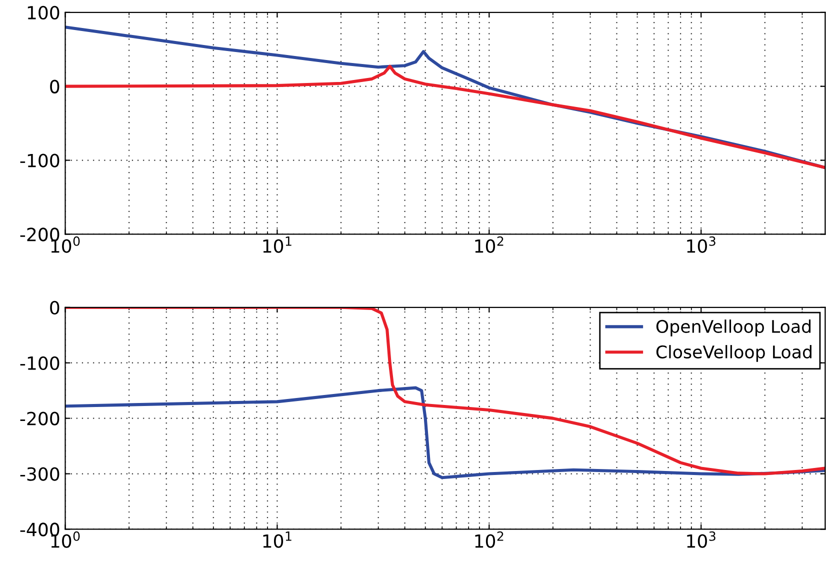 The image size is (826, 563). What do you see at coordinates (44, 13) in the screenshot?
I see `y-tick-label: 100` at bounding box center [44, 13].